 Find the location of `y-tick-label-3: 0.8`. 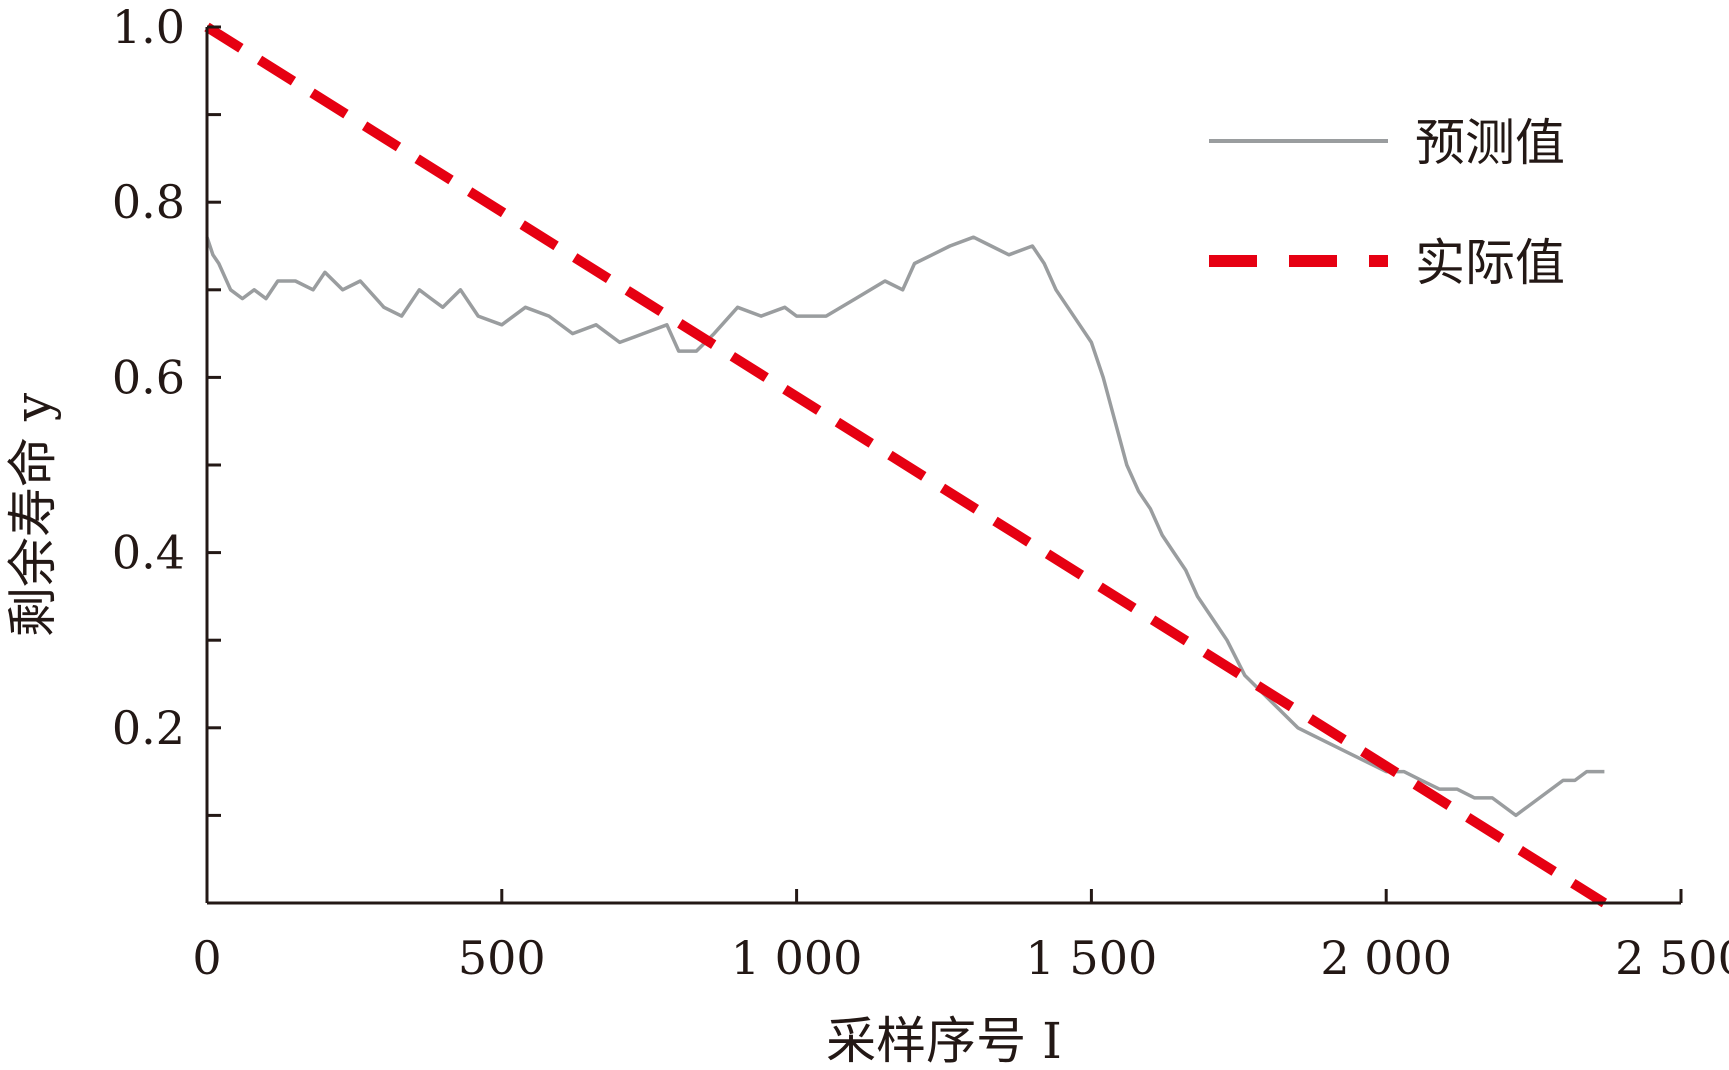

y-tick-label-3: 0.8 is located at coordinates (148, 202).